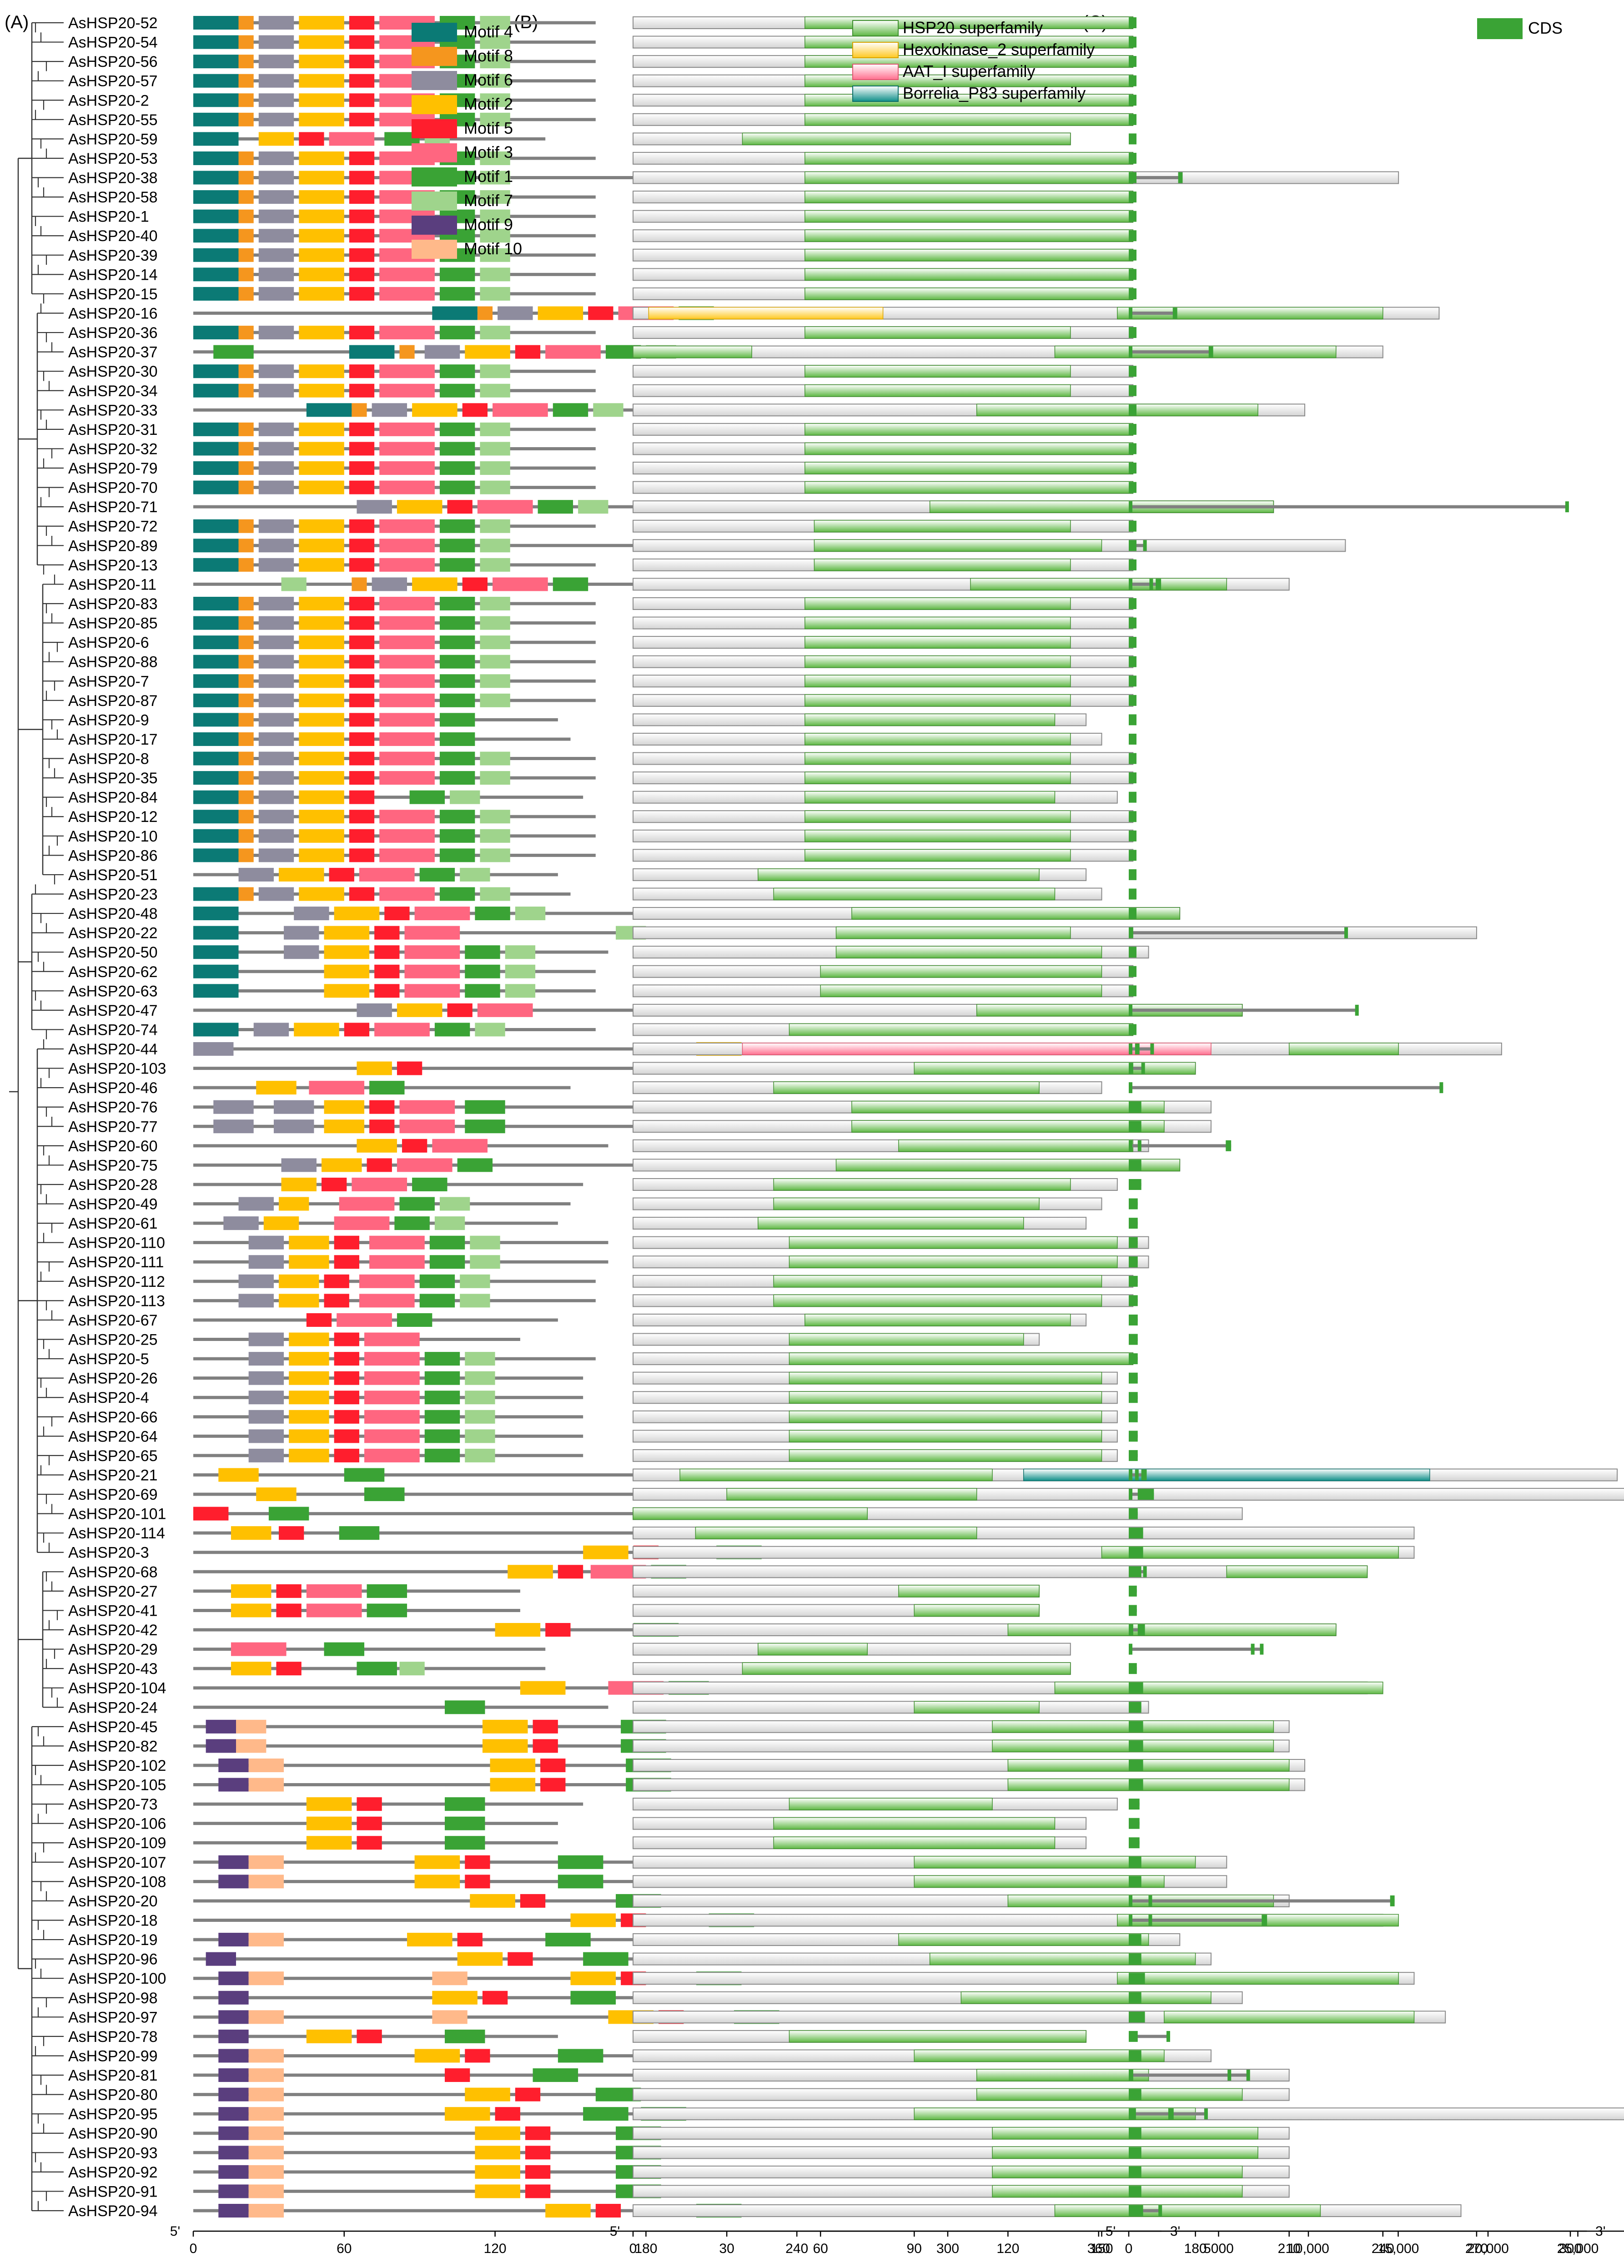 The image size is (1624, 2268). I want to click on gene-label: AsHSP20-84, so click(113, 798).